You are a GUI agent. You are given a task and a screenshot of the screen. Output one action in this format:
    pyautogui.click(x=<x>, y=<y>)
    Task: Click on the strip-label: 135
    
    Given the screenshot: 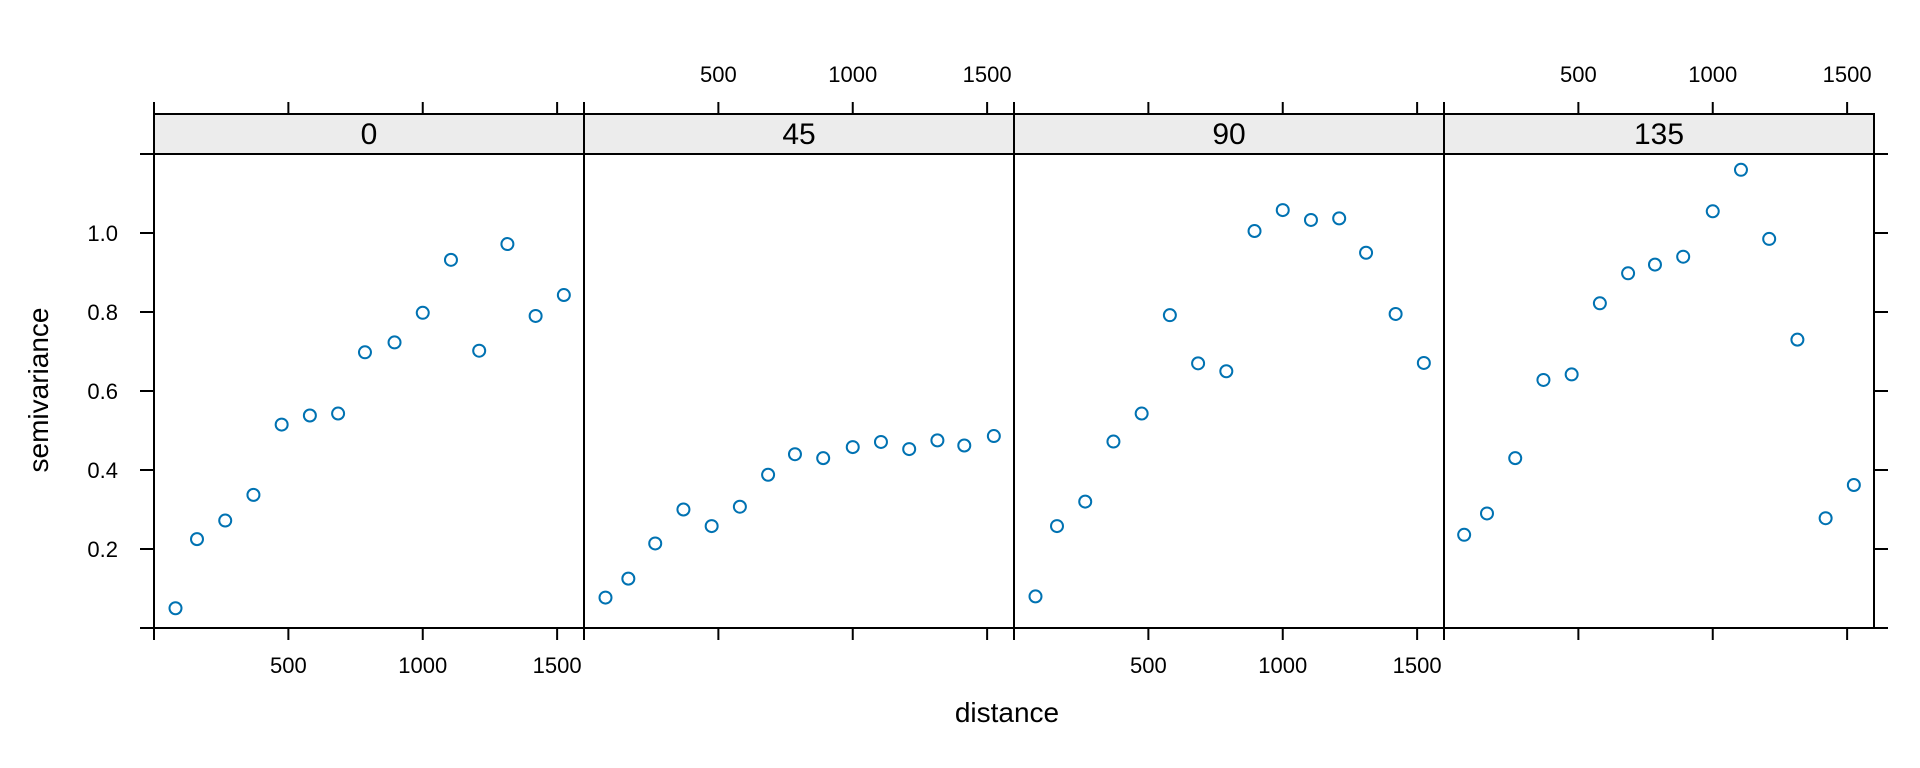 What is the action you would take?
    pyautogui.click(x=1659, y=134)
    